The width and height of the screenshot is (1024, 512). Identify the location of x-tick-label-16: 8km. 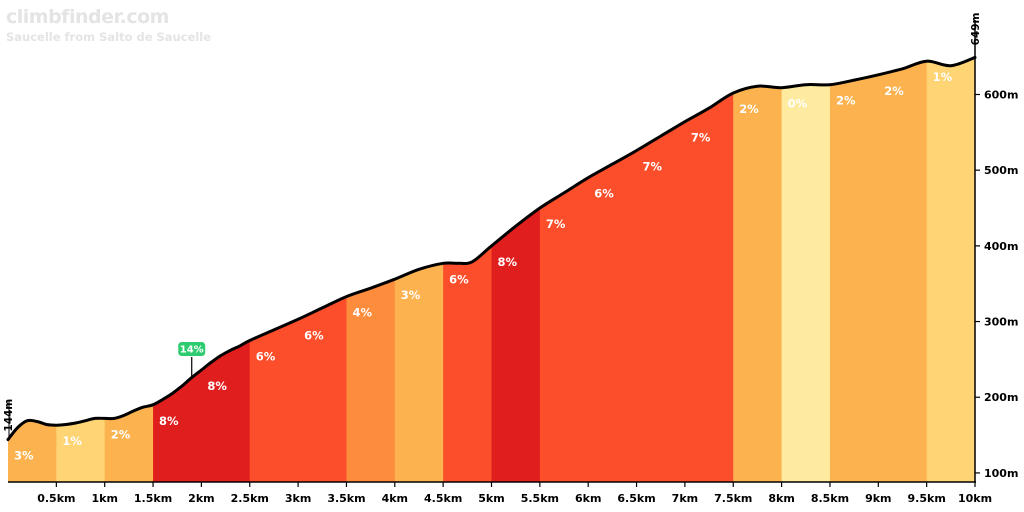
(781, 498).